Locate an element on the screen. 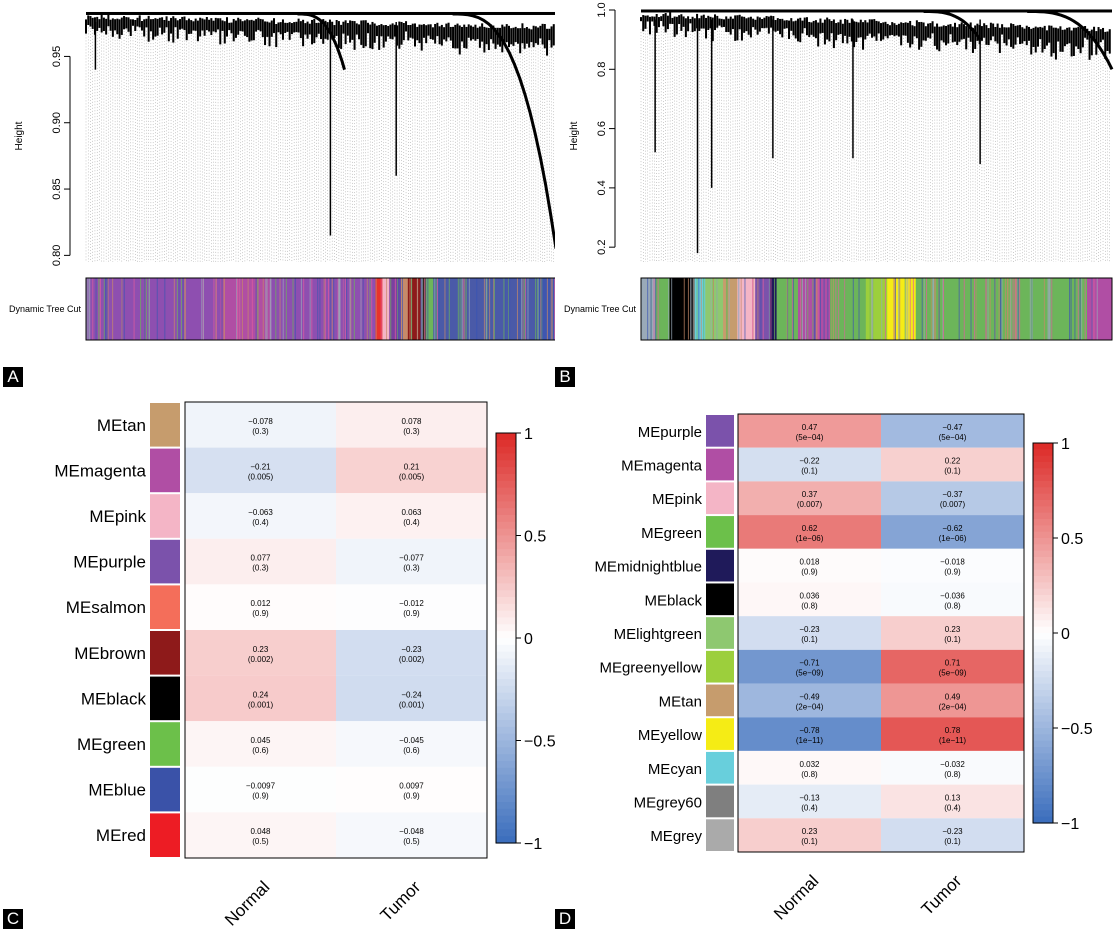 Image resolution: width=1115 pixels, height=937 pixels. cell-pvalue: (0.5) is located at coordinates (260, 841).